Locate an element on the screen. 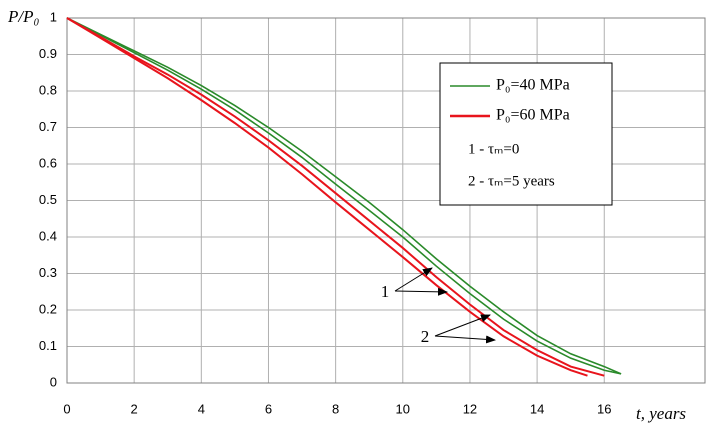 The width and height of the screenshot is (715, 442). x-tick-label: 8 is located at coordinates (335, 408).